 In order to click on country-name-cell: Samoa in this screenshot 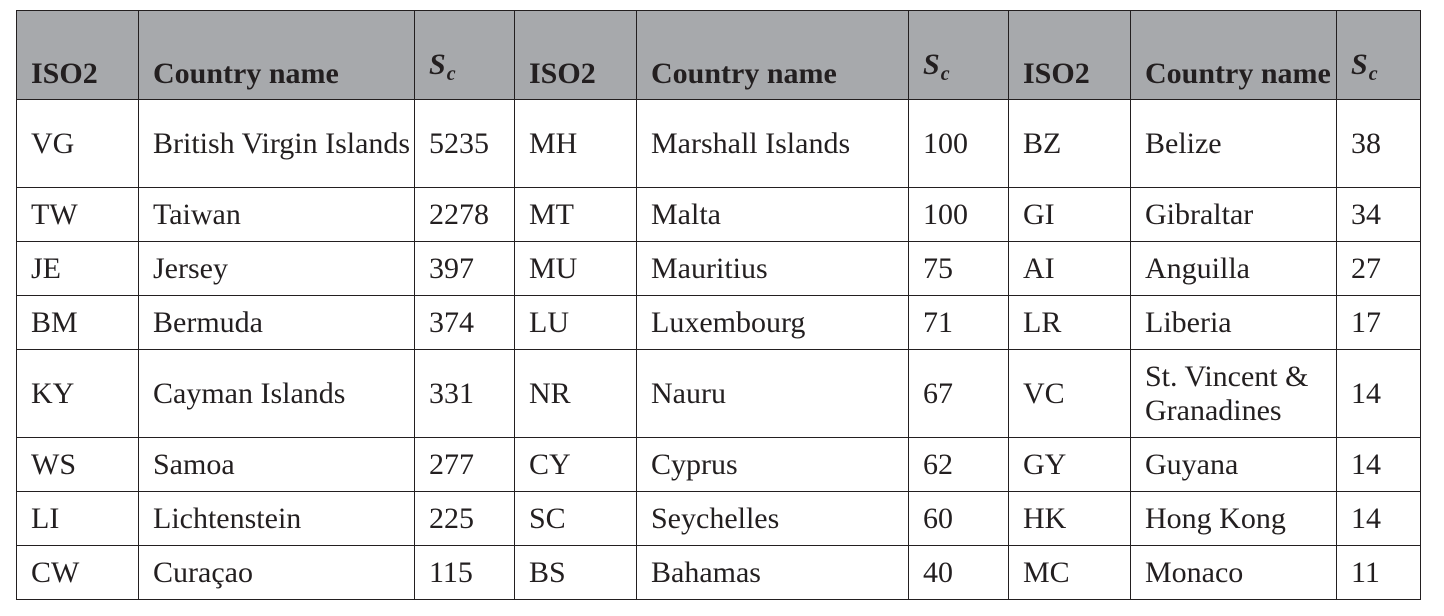, I will do `click(276, 464)`.